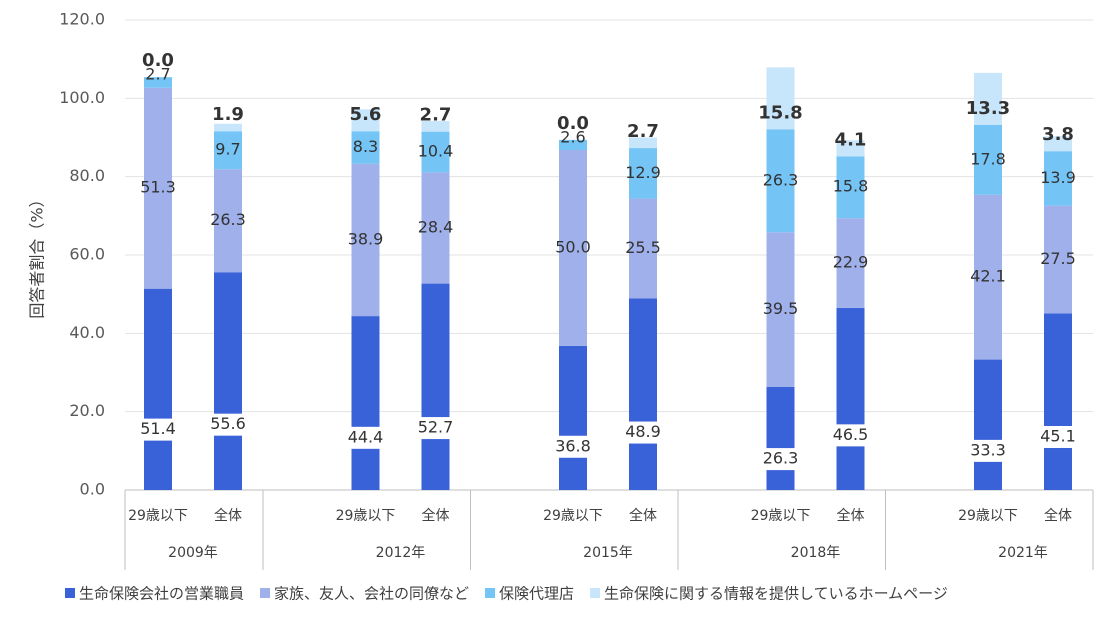 This screenshot has height=621, width=1104. I want to click on value-label: 0.0, so click(573, 123).